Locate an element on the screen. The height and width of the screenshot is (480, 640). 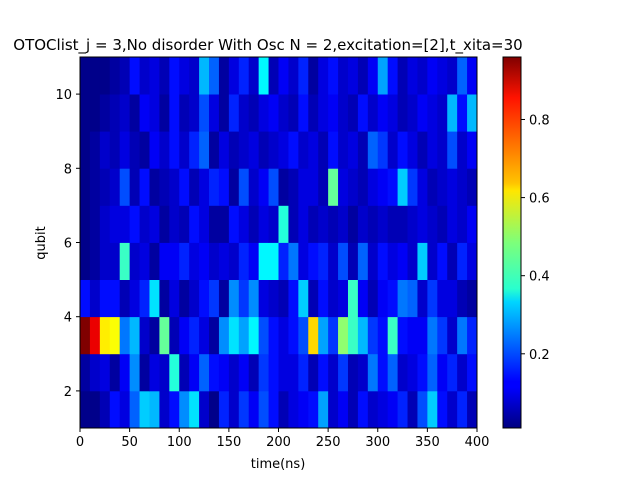
y-tick-label: 6 is located at coordinates (68, 244).